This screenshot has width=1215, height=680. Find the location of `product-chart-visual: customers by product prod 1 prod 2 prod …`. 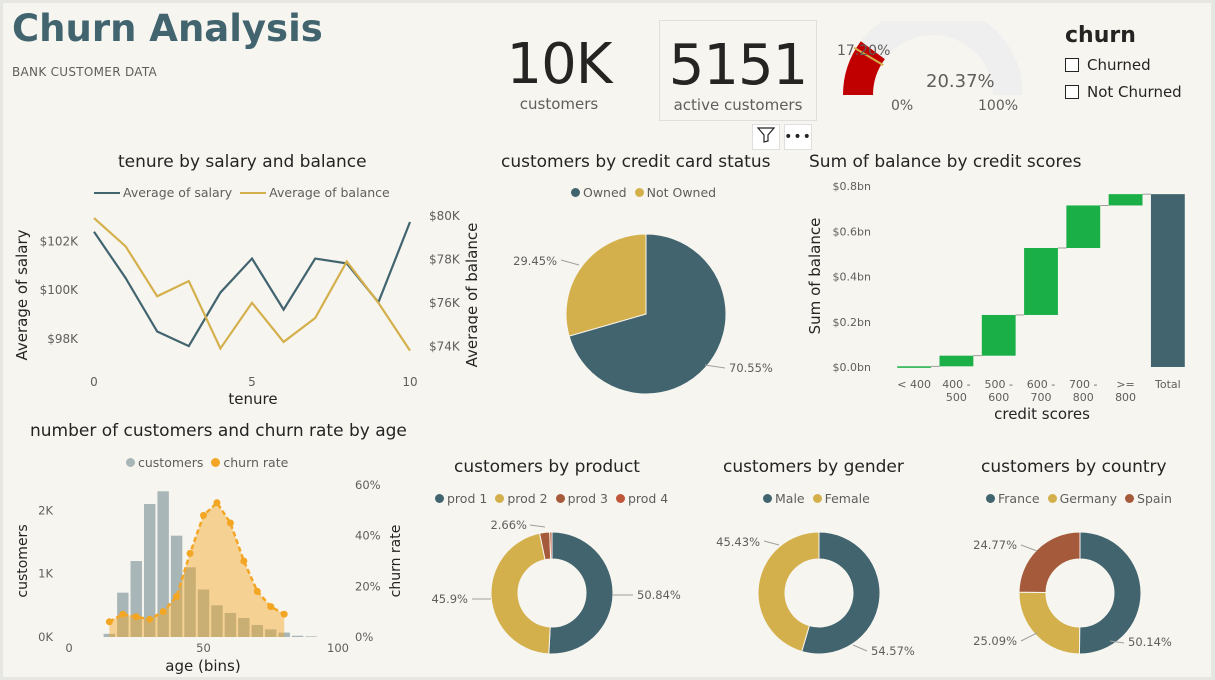

product-chart-visual: customers by product prod 1 prod 2 prod … is located at coordinates (561, 566).